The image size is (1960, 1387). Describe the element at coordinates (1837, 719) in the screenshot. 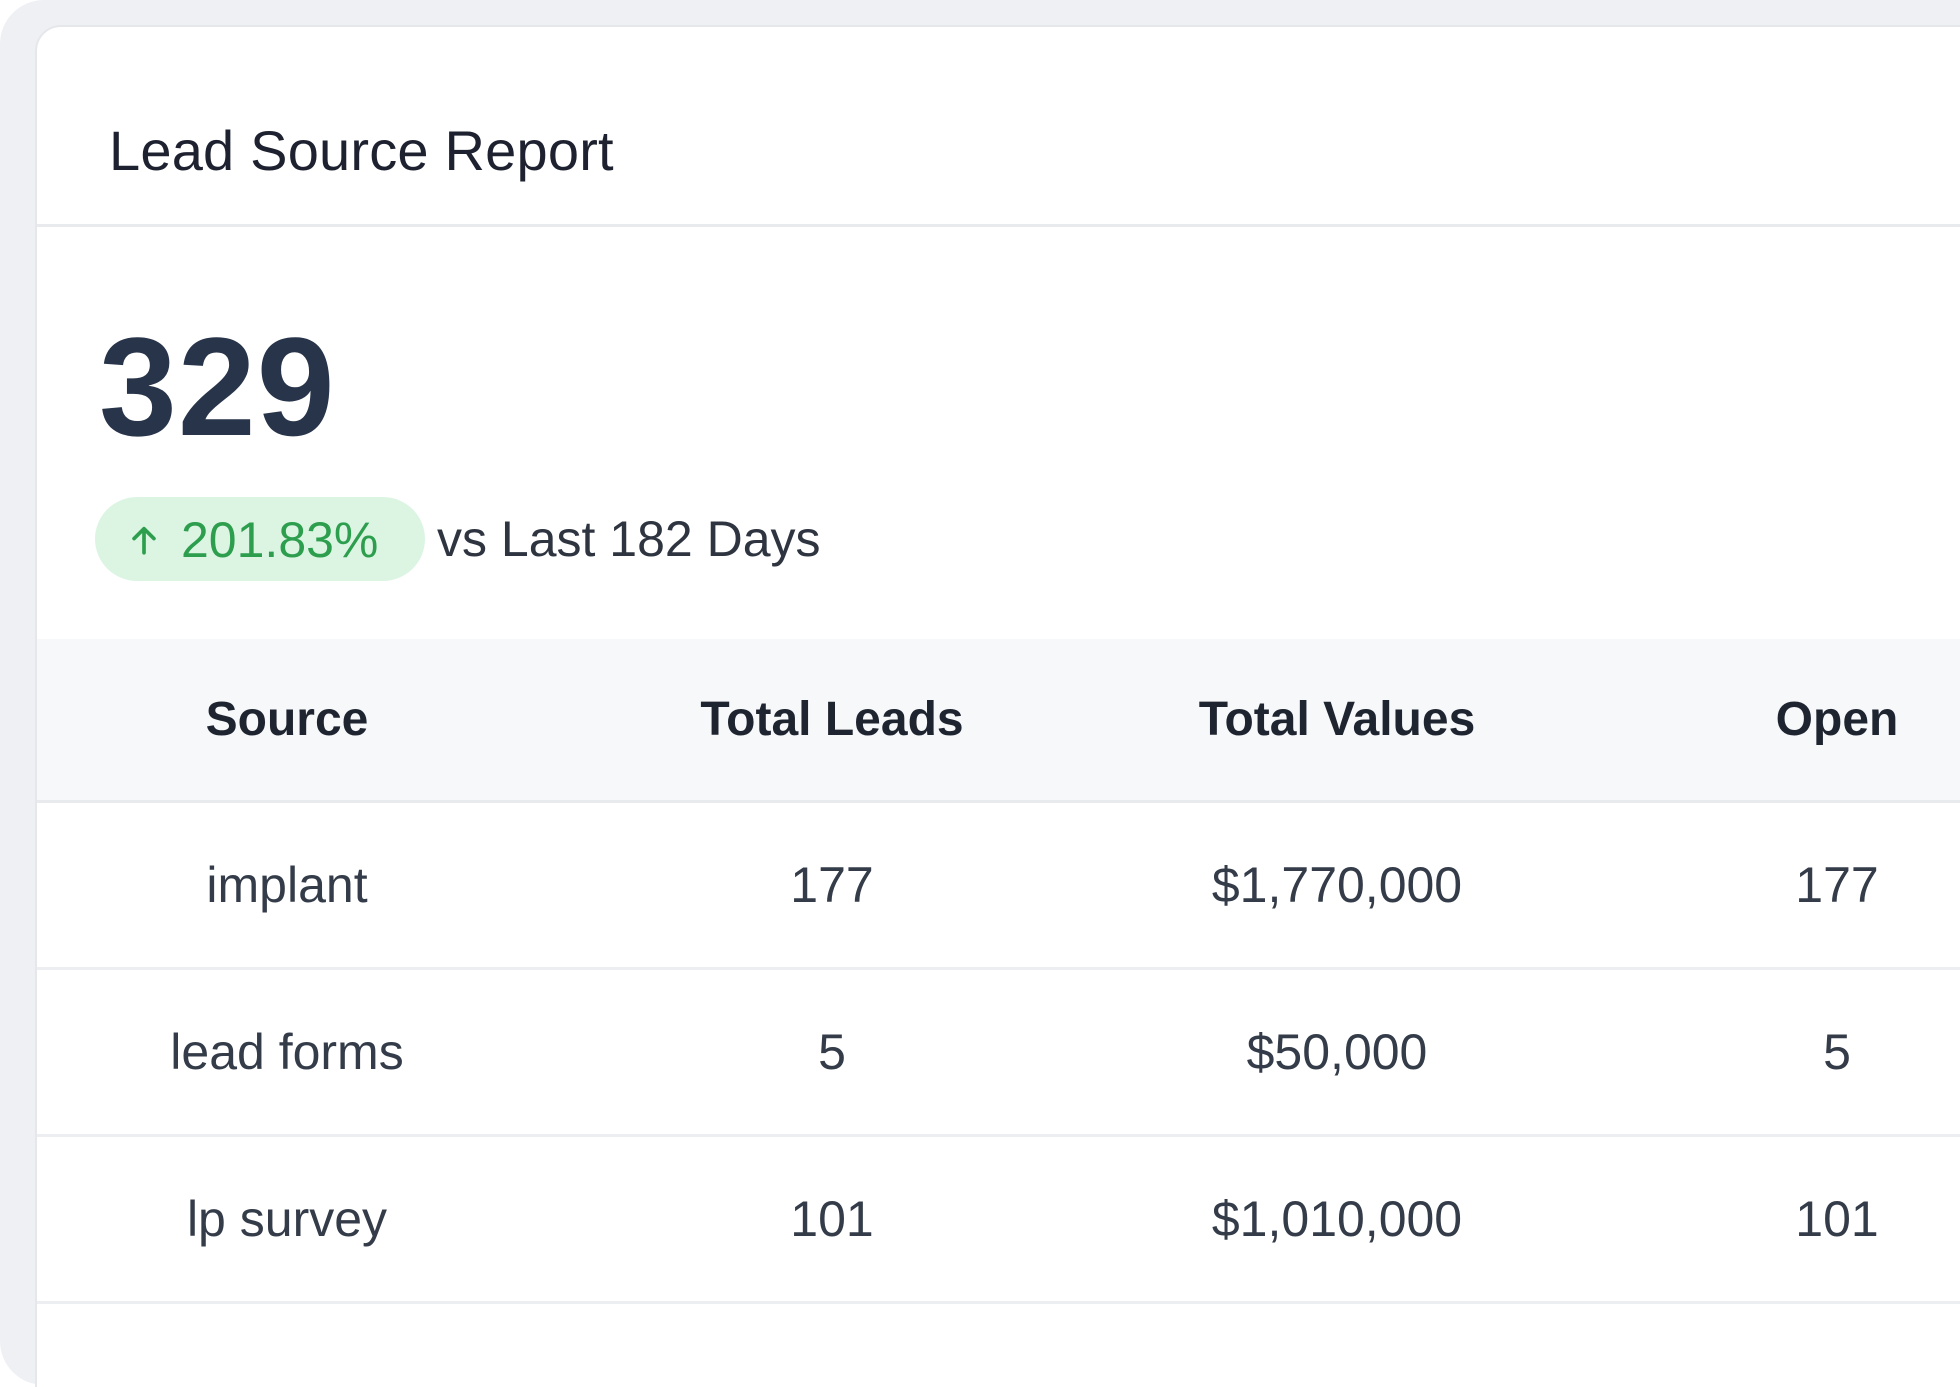

I see `column-header-open: Open` at that location.